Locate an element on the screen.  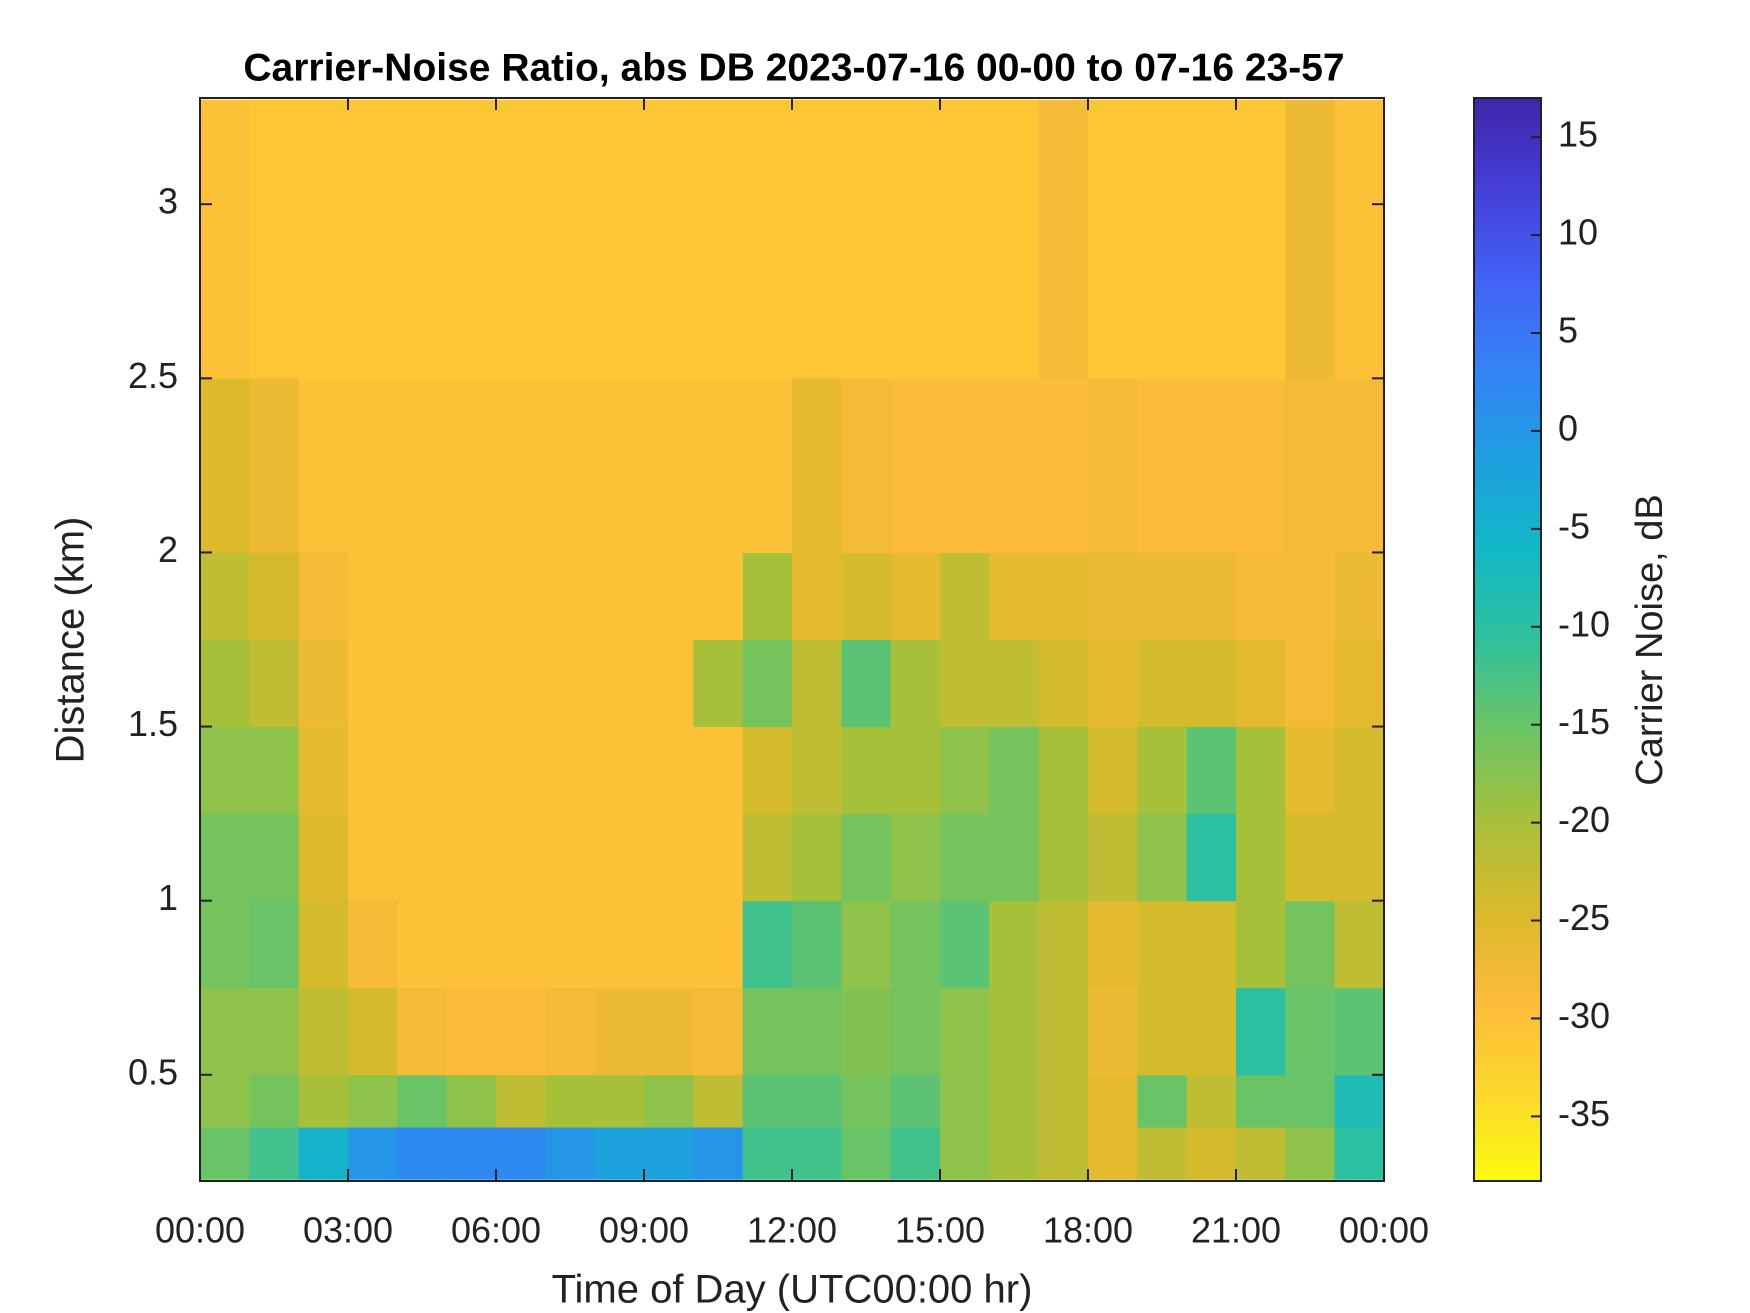
x-tick-label: 15:00 is located at coordinates (940, 1230).